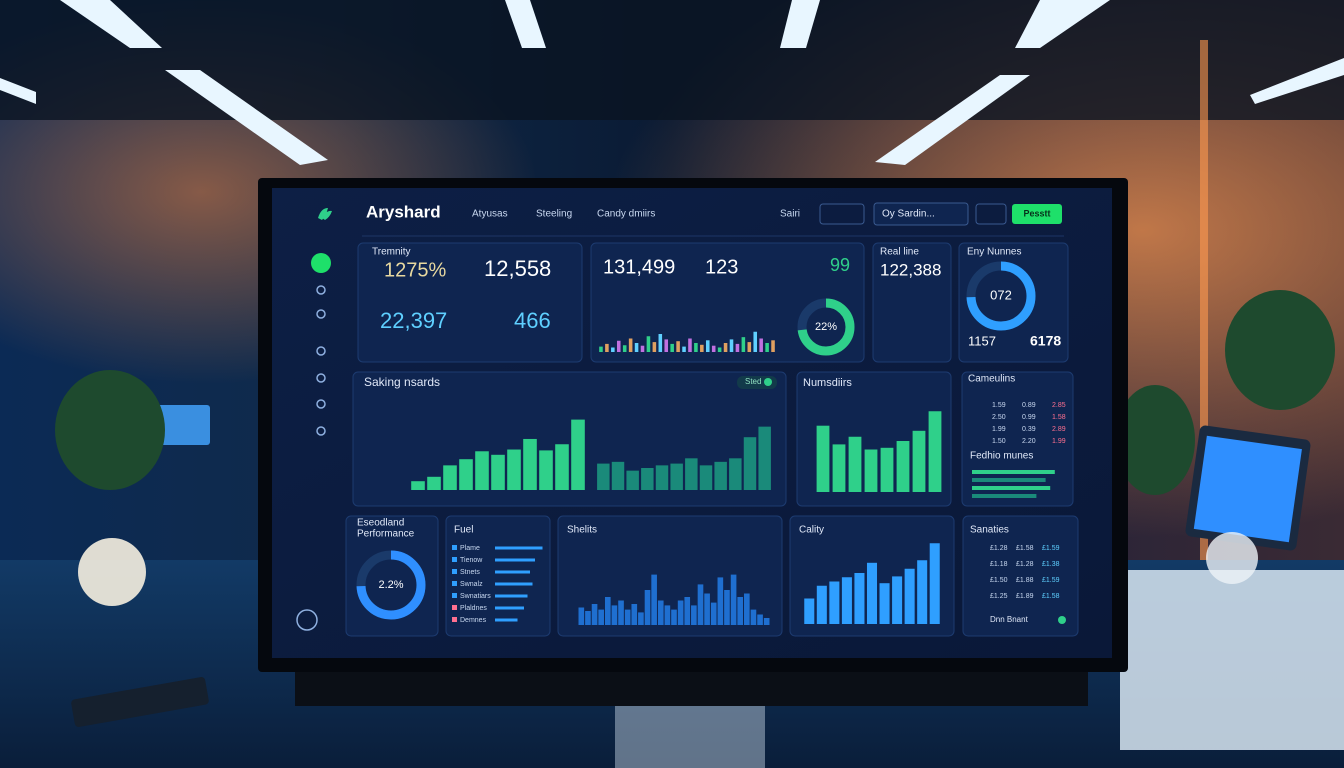  I want to click on table-cell: 2.20, so click(1029, 441).